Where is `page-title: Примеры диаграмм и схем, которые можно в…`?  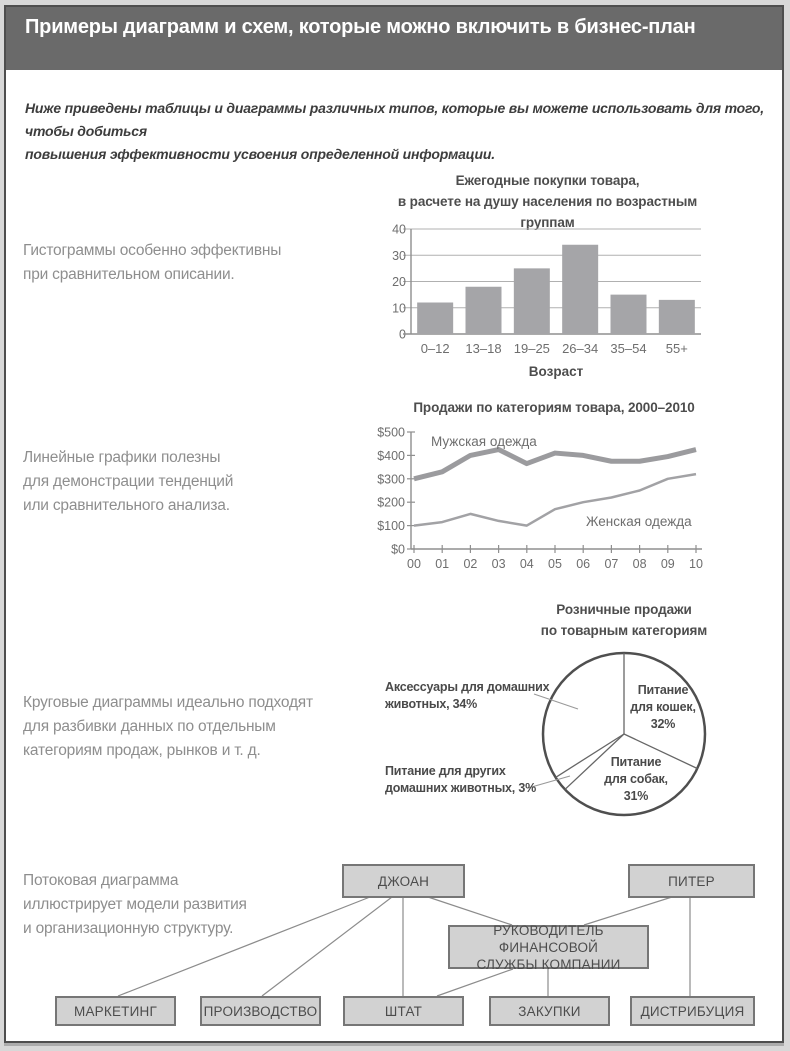 page-title: Примеры диаграмм и схем, которые можно в… is located at coordinates (394, 38).